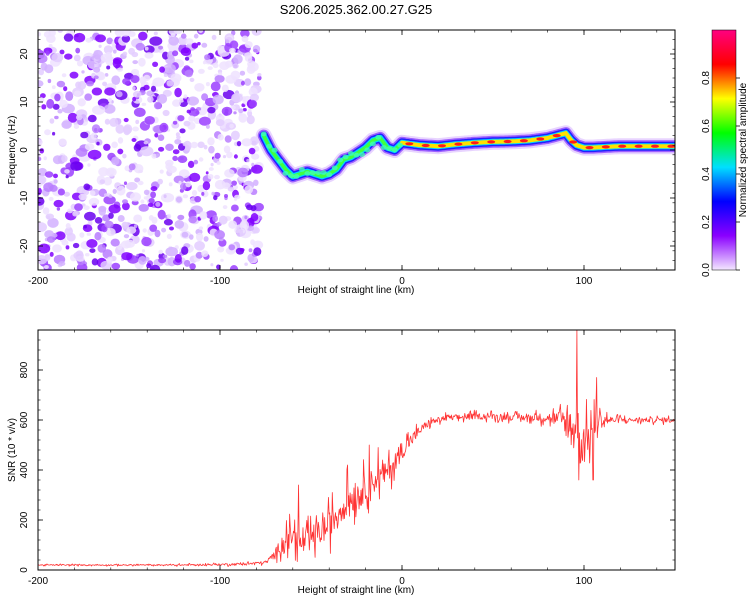 The width and height of the screenshot is (750, 600). What do you see at coordinates (556, 136) in the screenshot?
I see `ridge-peak` at bounding box center [556, 136].